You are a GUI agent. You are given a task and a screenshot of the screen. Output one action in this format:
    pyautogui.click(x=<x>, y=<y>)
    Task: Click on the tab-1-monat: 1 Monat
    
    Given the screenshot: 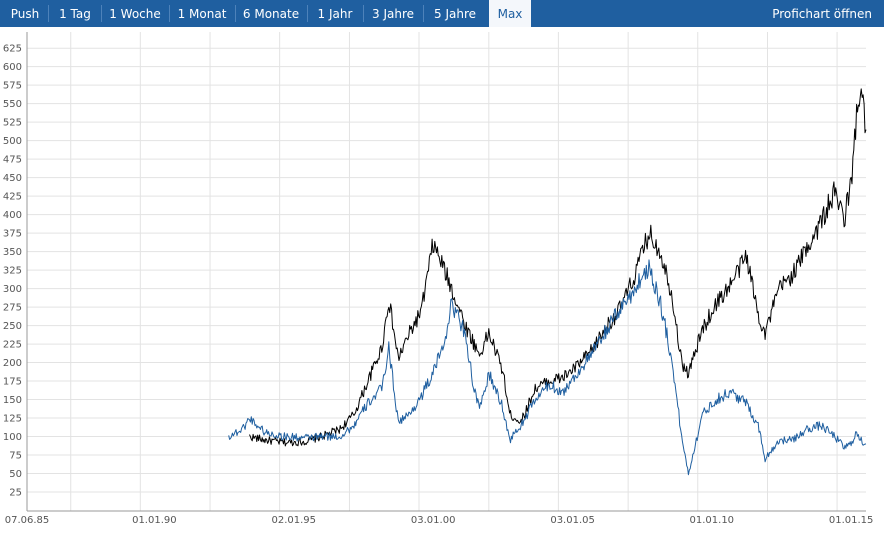 What is the action you would take?
    pyautogui.click(x=202, y=14)
    